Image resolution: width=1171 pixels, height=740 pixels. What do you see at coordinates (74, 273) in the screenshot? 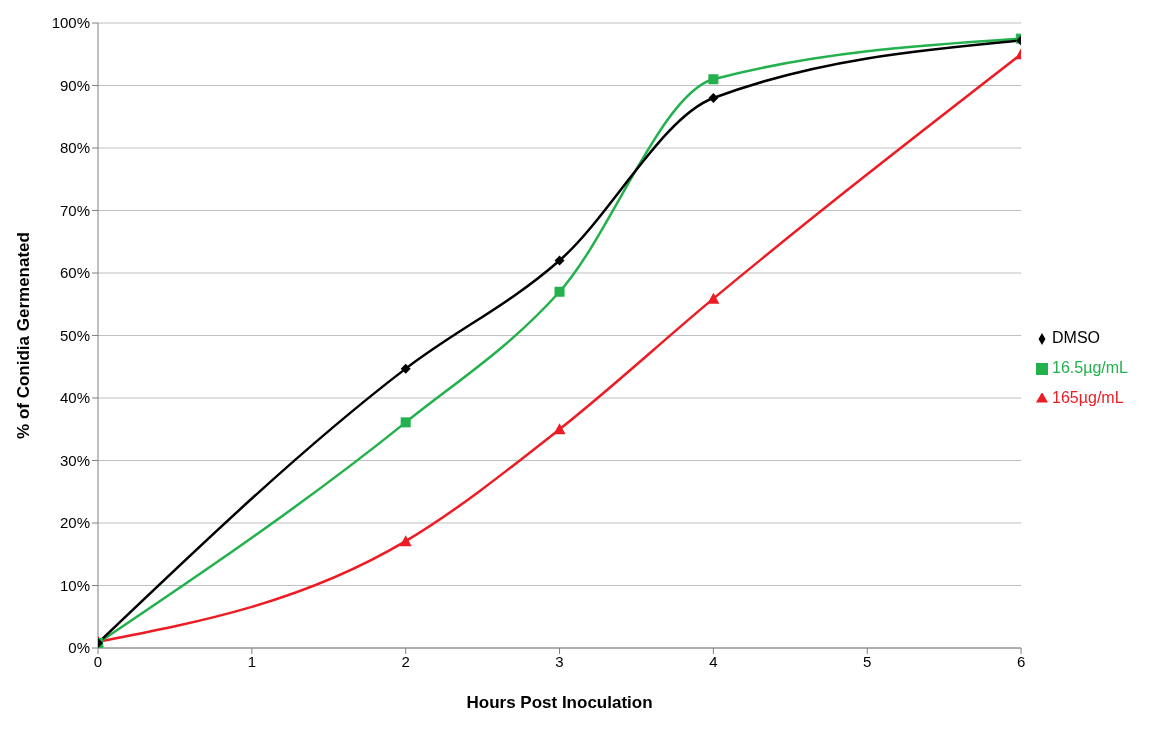
I see `y-tick-label: 60%` at bounding box center [74, 273].